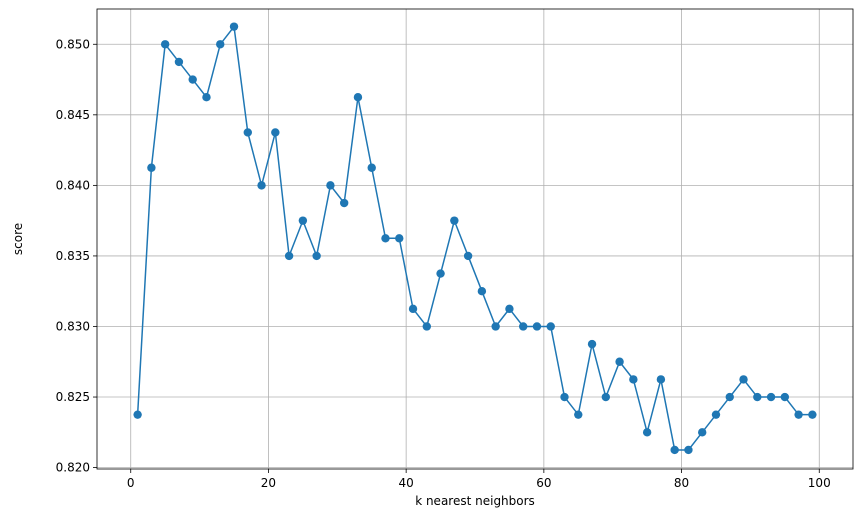 The width and height of the screenshot is (863, 525). What do you see at coordinates (73, 468) in the screenshot?
I see `y-tick-label: 0.820` at bounding box center [73, 468].